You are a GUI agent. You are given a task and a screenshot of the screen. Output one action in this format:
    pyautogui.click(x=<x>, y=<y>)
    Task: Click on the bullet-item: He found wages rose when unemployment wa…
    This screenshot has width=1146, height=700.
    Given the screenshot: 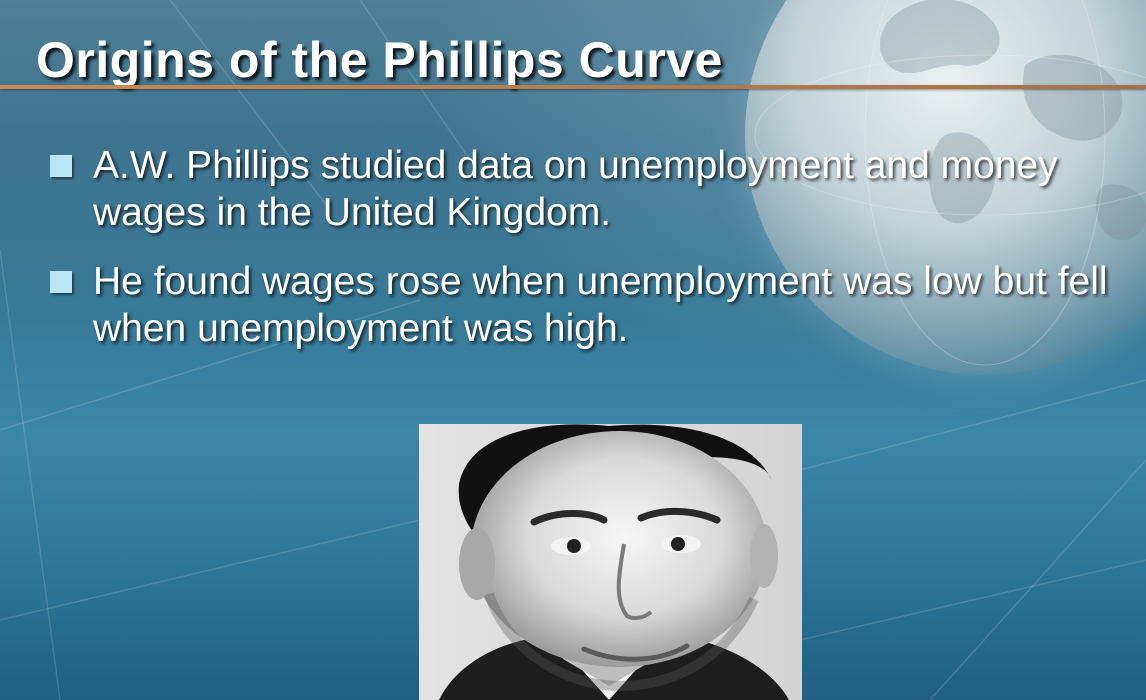 What is the action you would take?
    pyautogui.click(x=595, y=305)
    